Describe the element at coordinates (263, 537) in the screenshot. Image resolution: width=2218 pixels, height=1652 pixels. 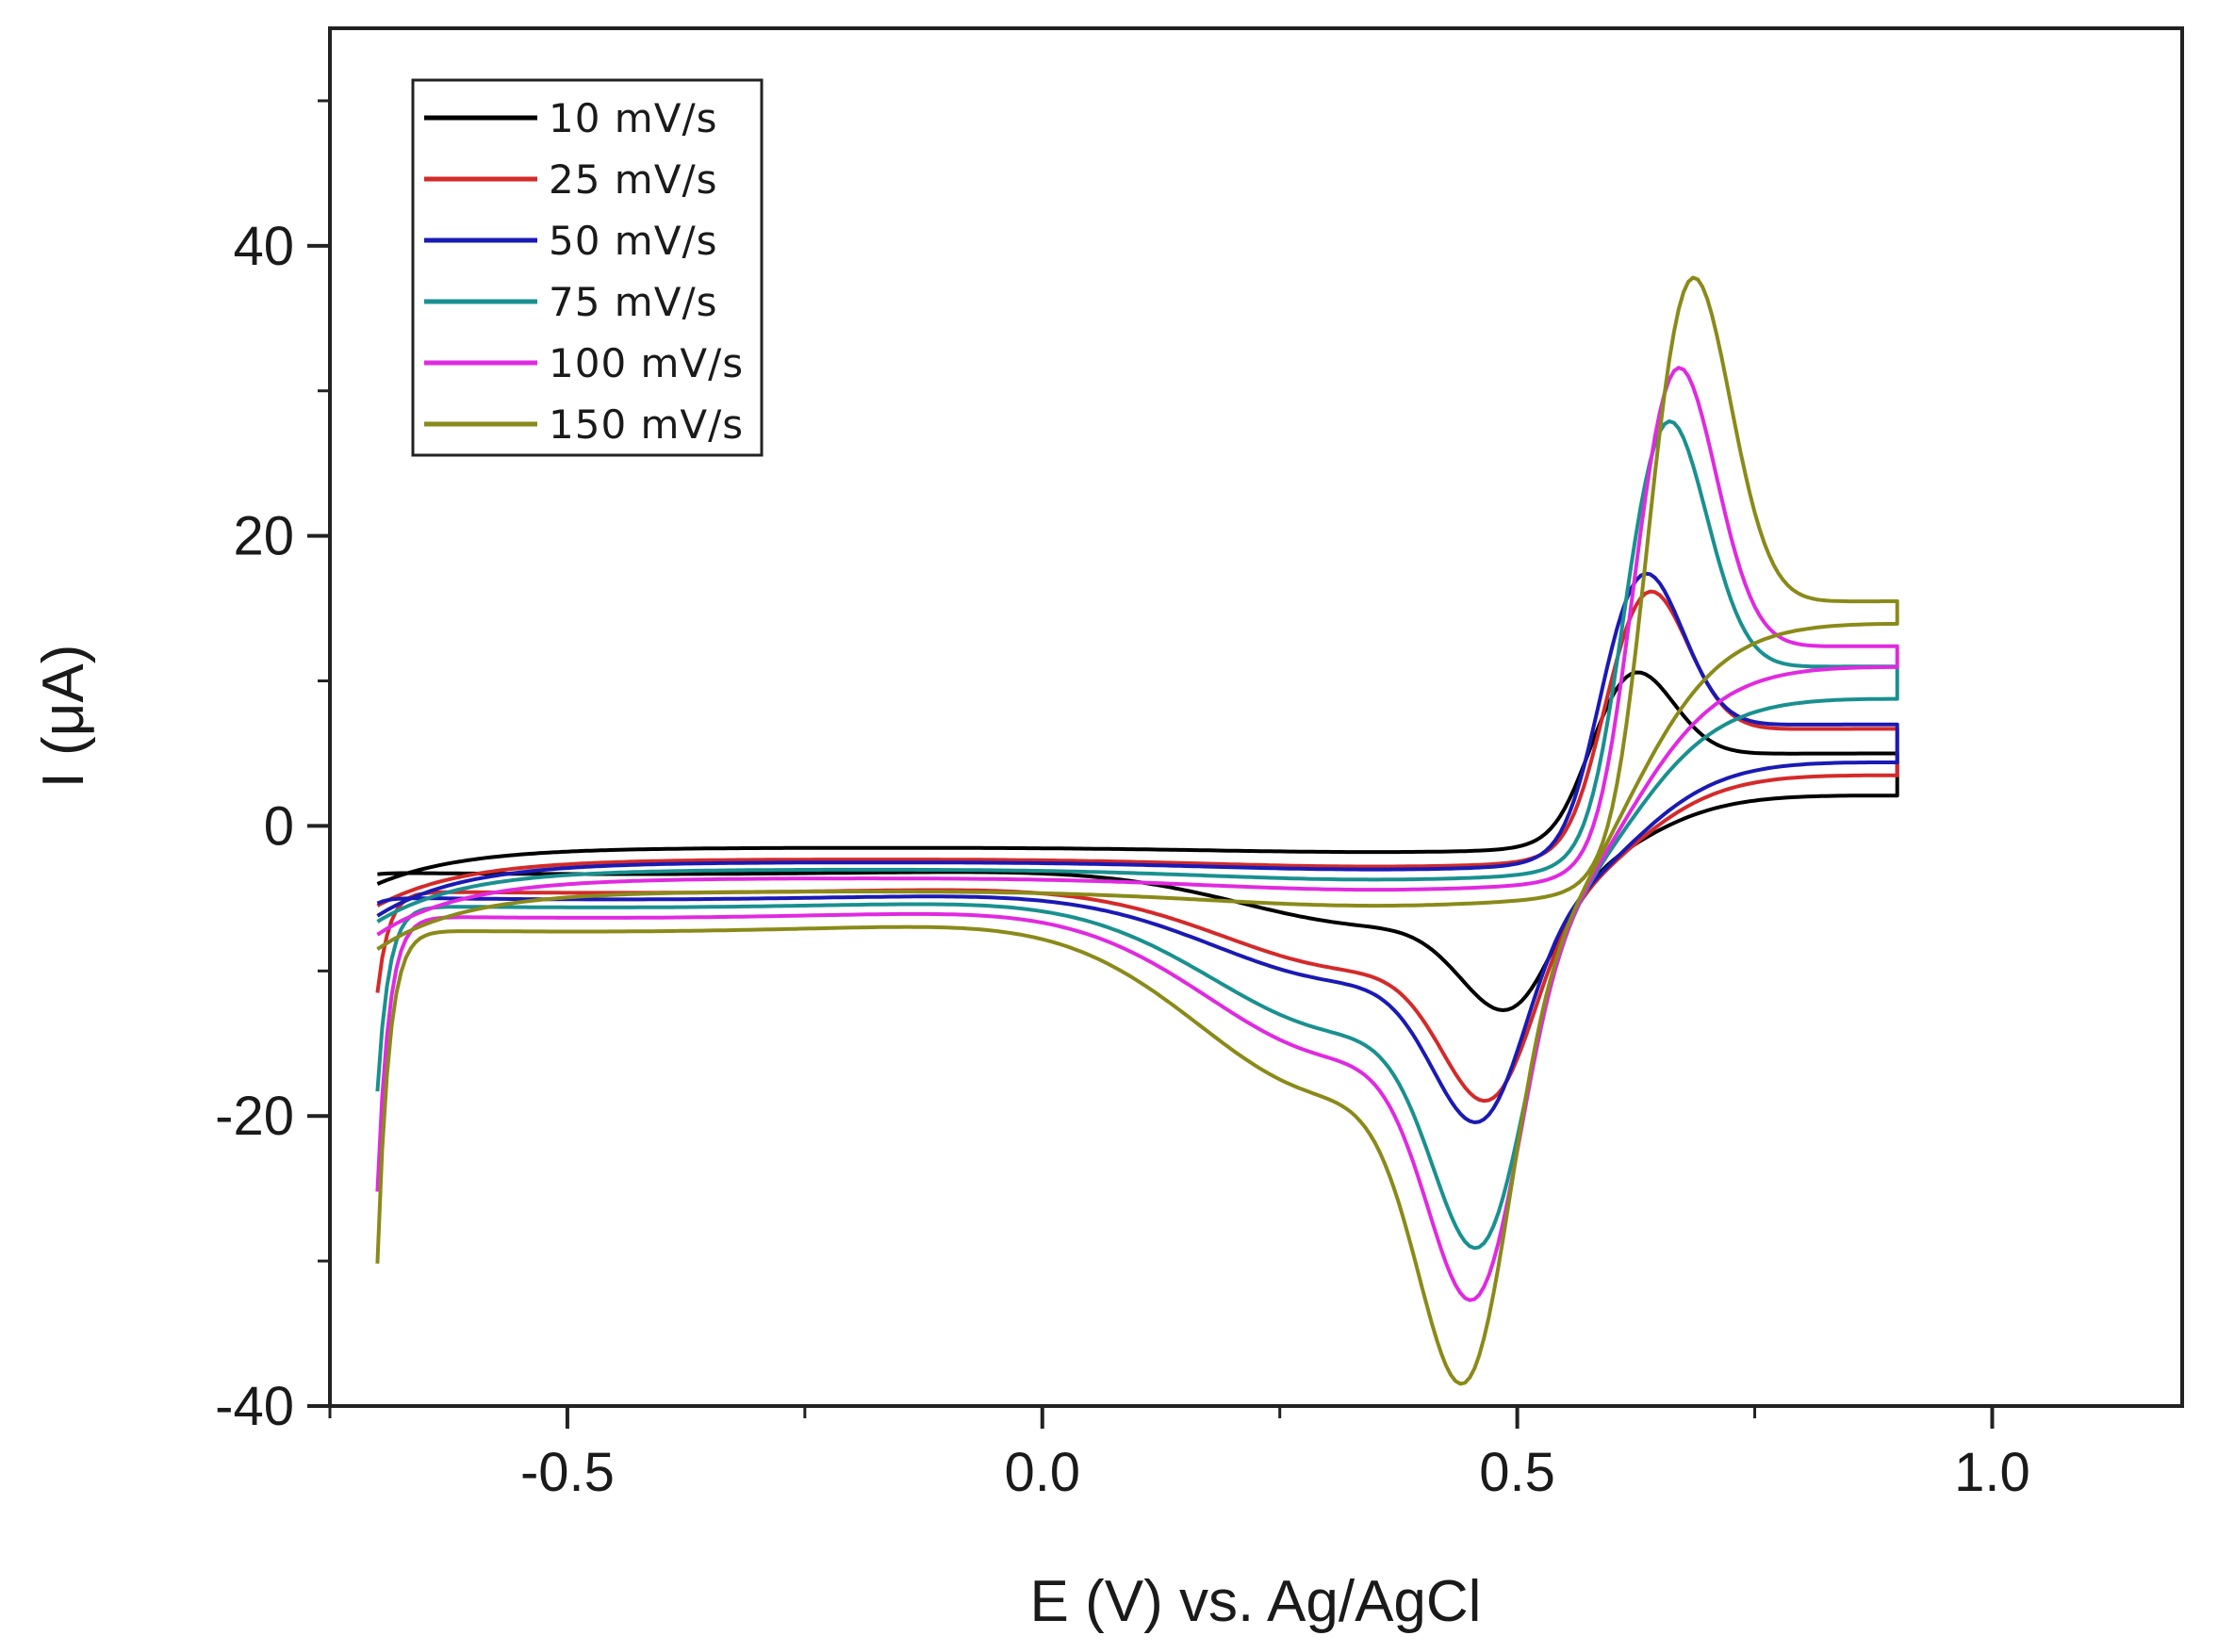
I see `y-tick-label: 20` at that location.